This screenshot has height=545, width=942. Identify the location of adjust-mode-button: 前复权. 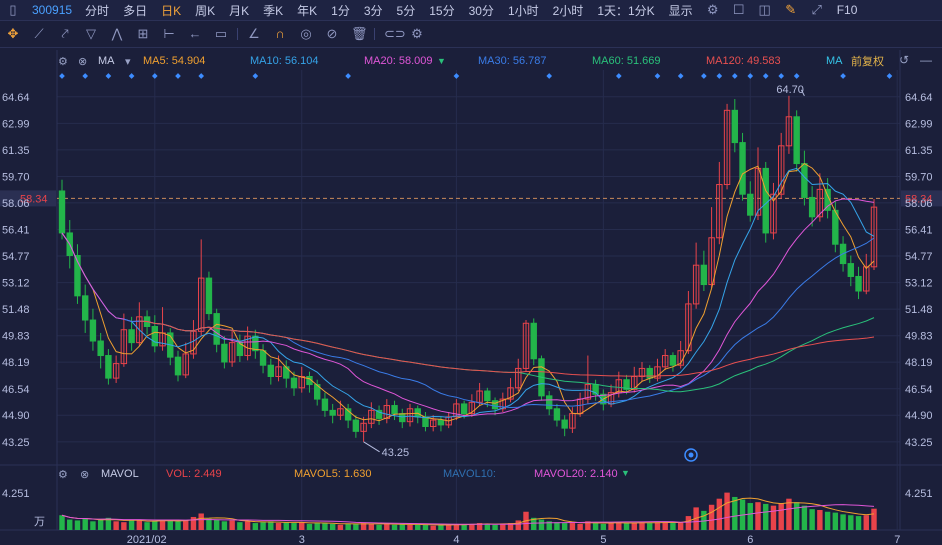
(867, 62).